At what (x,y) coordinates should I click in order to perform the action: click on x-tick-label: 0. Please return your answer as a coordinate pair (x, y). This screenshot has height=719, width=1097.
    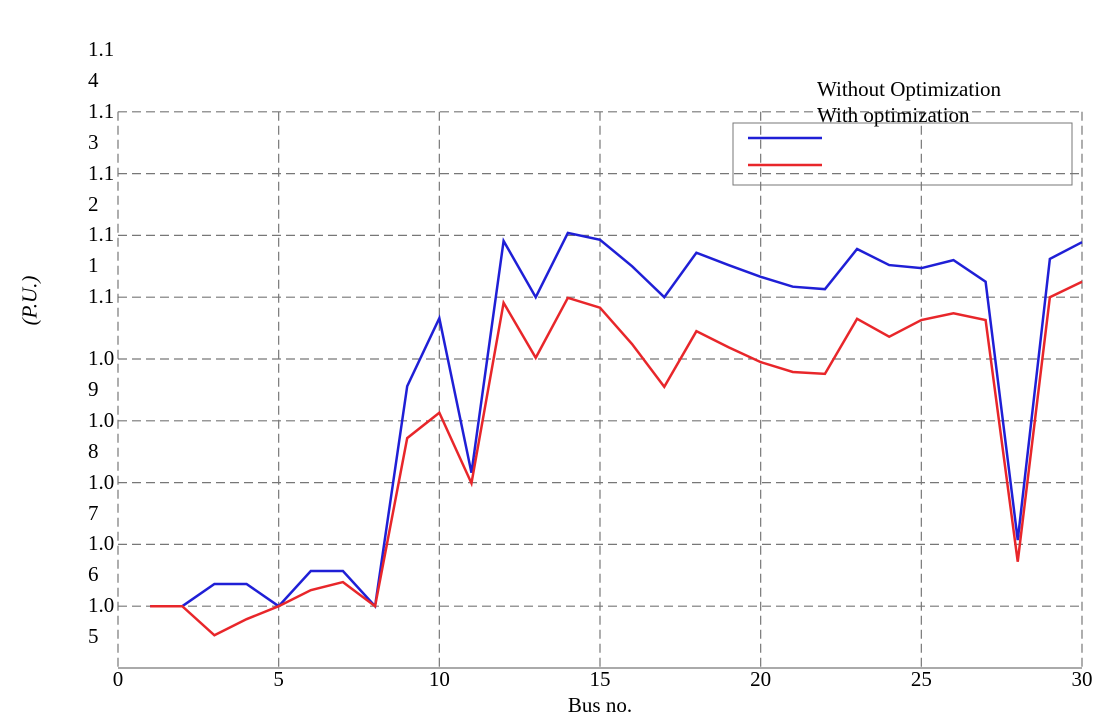
    Looking at the image, I should click on (118, 679).